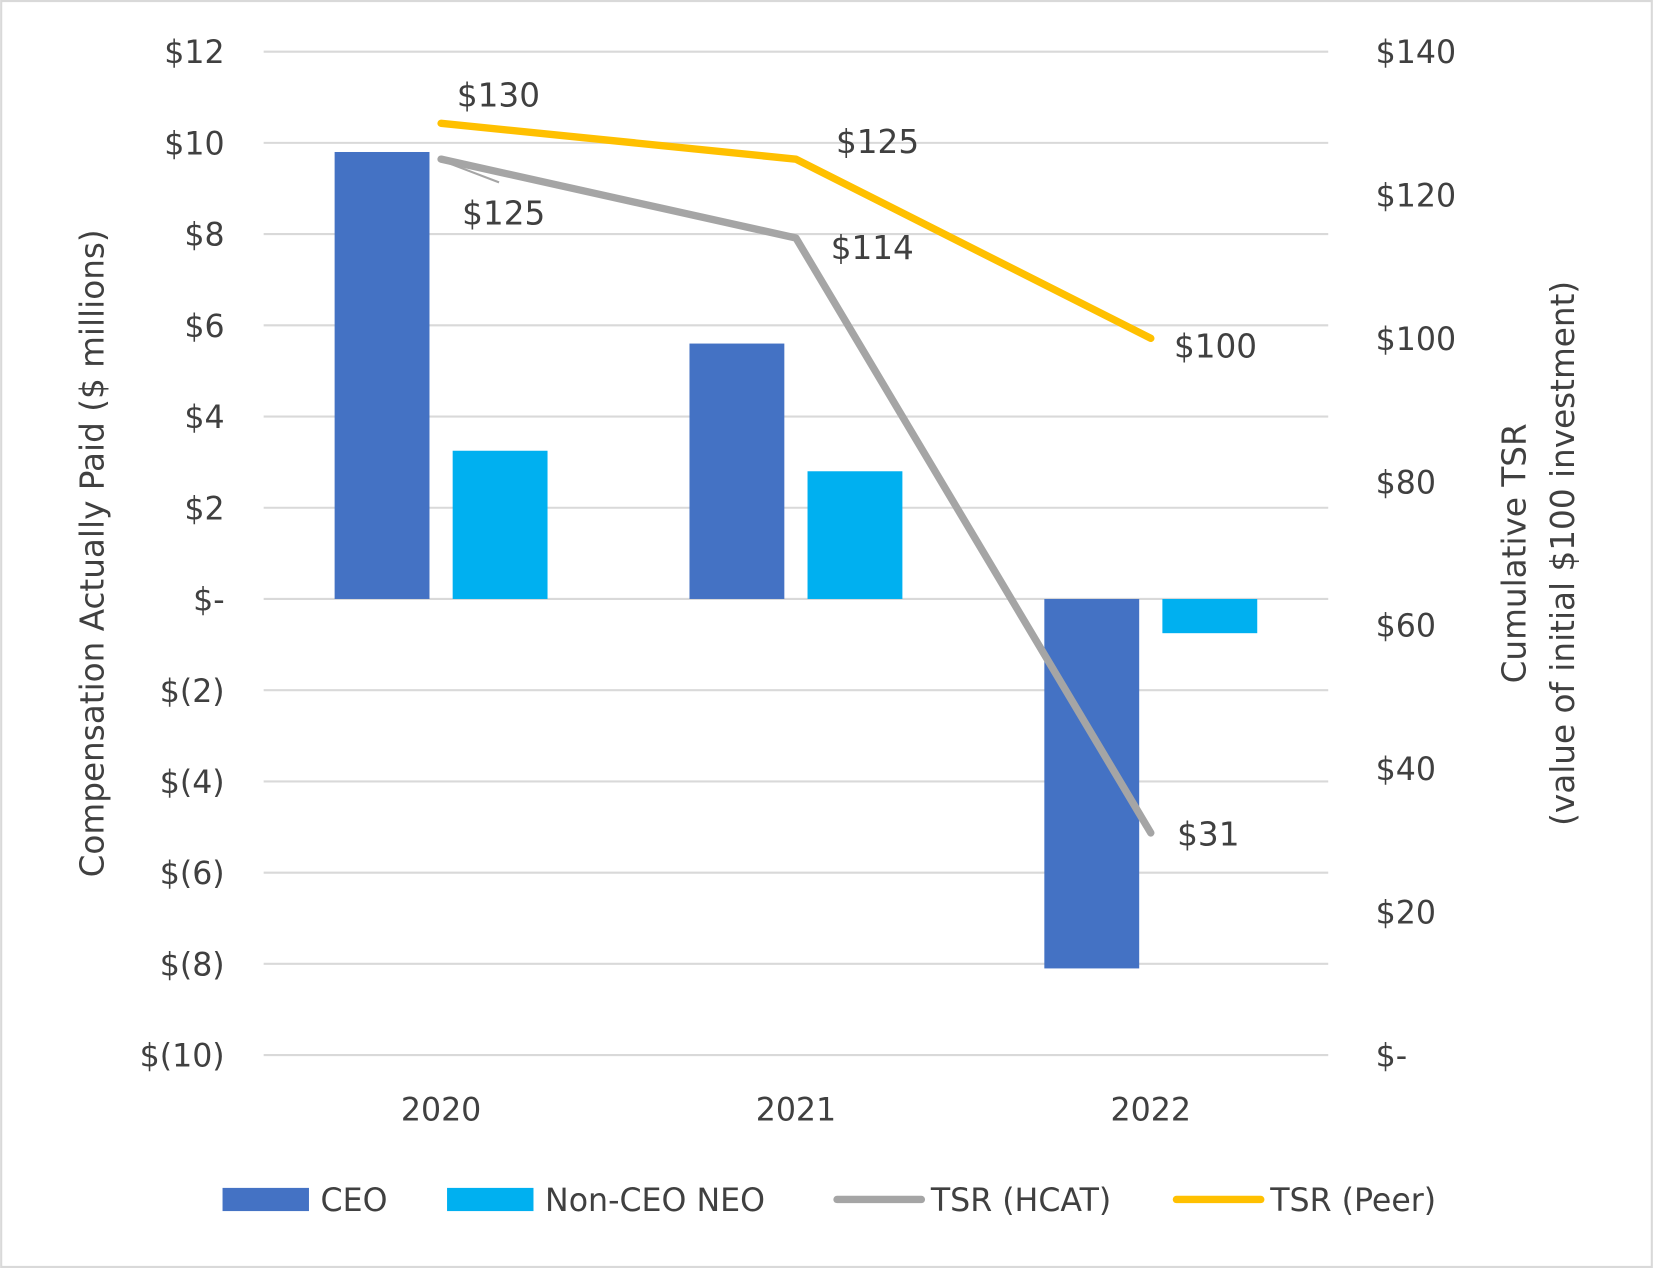  I want to click on line-tsr-peer, so click(796, 231).